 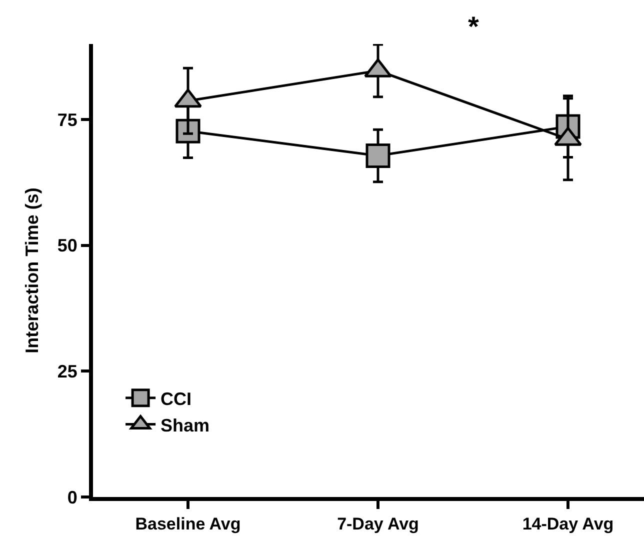 What do you see at coordinates (67, 371) in the screenshot?
I see `y-tick-label: 25` at bounding box center [67, 371].